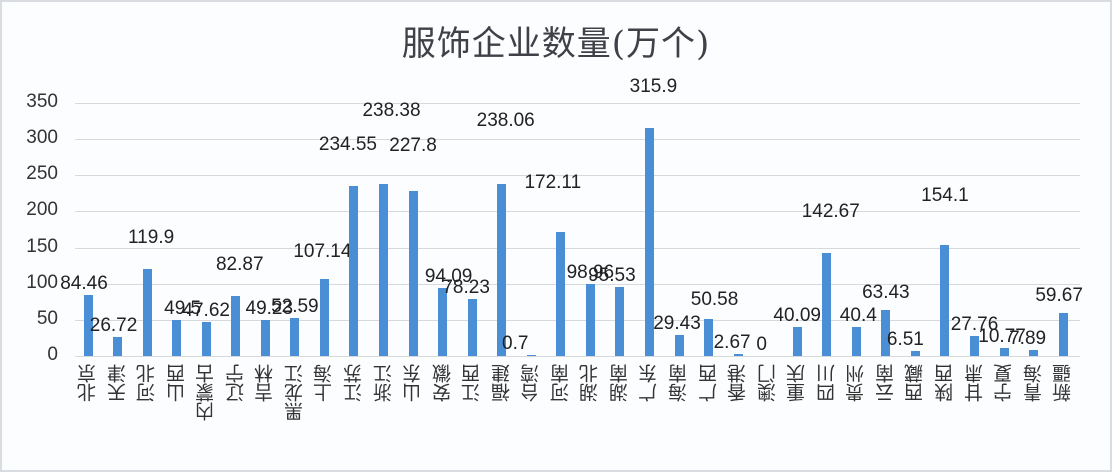 Image resolution: width=1112 pixels, height=472 pixels. What do you see at coordinates (1033, 383) in the screenshot?
I see `x-tick-label: 青海` at bounding box center [1033, 383].